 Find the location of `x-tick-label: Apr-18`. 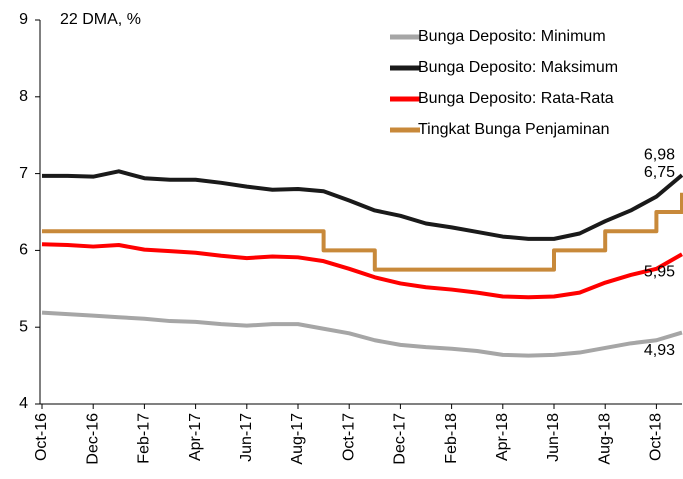

x-tick-label: Apr-18 is located at coordinates (502, 437).